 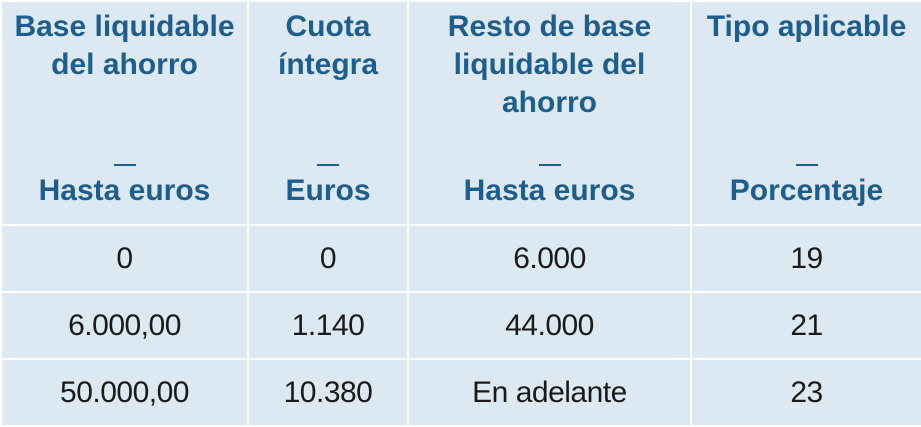 What do you see at coordinates (805, 113) in the screenshot?
I see `header-cell: Tipo aplicable Porcentaje` at bounding box center [805, 113].